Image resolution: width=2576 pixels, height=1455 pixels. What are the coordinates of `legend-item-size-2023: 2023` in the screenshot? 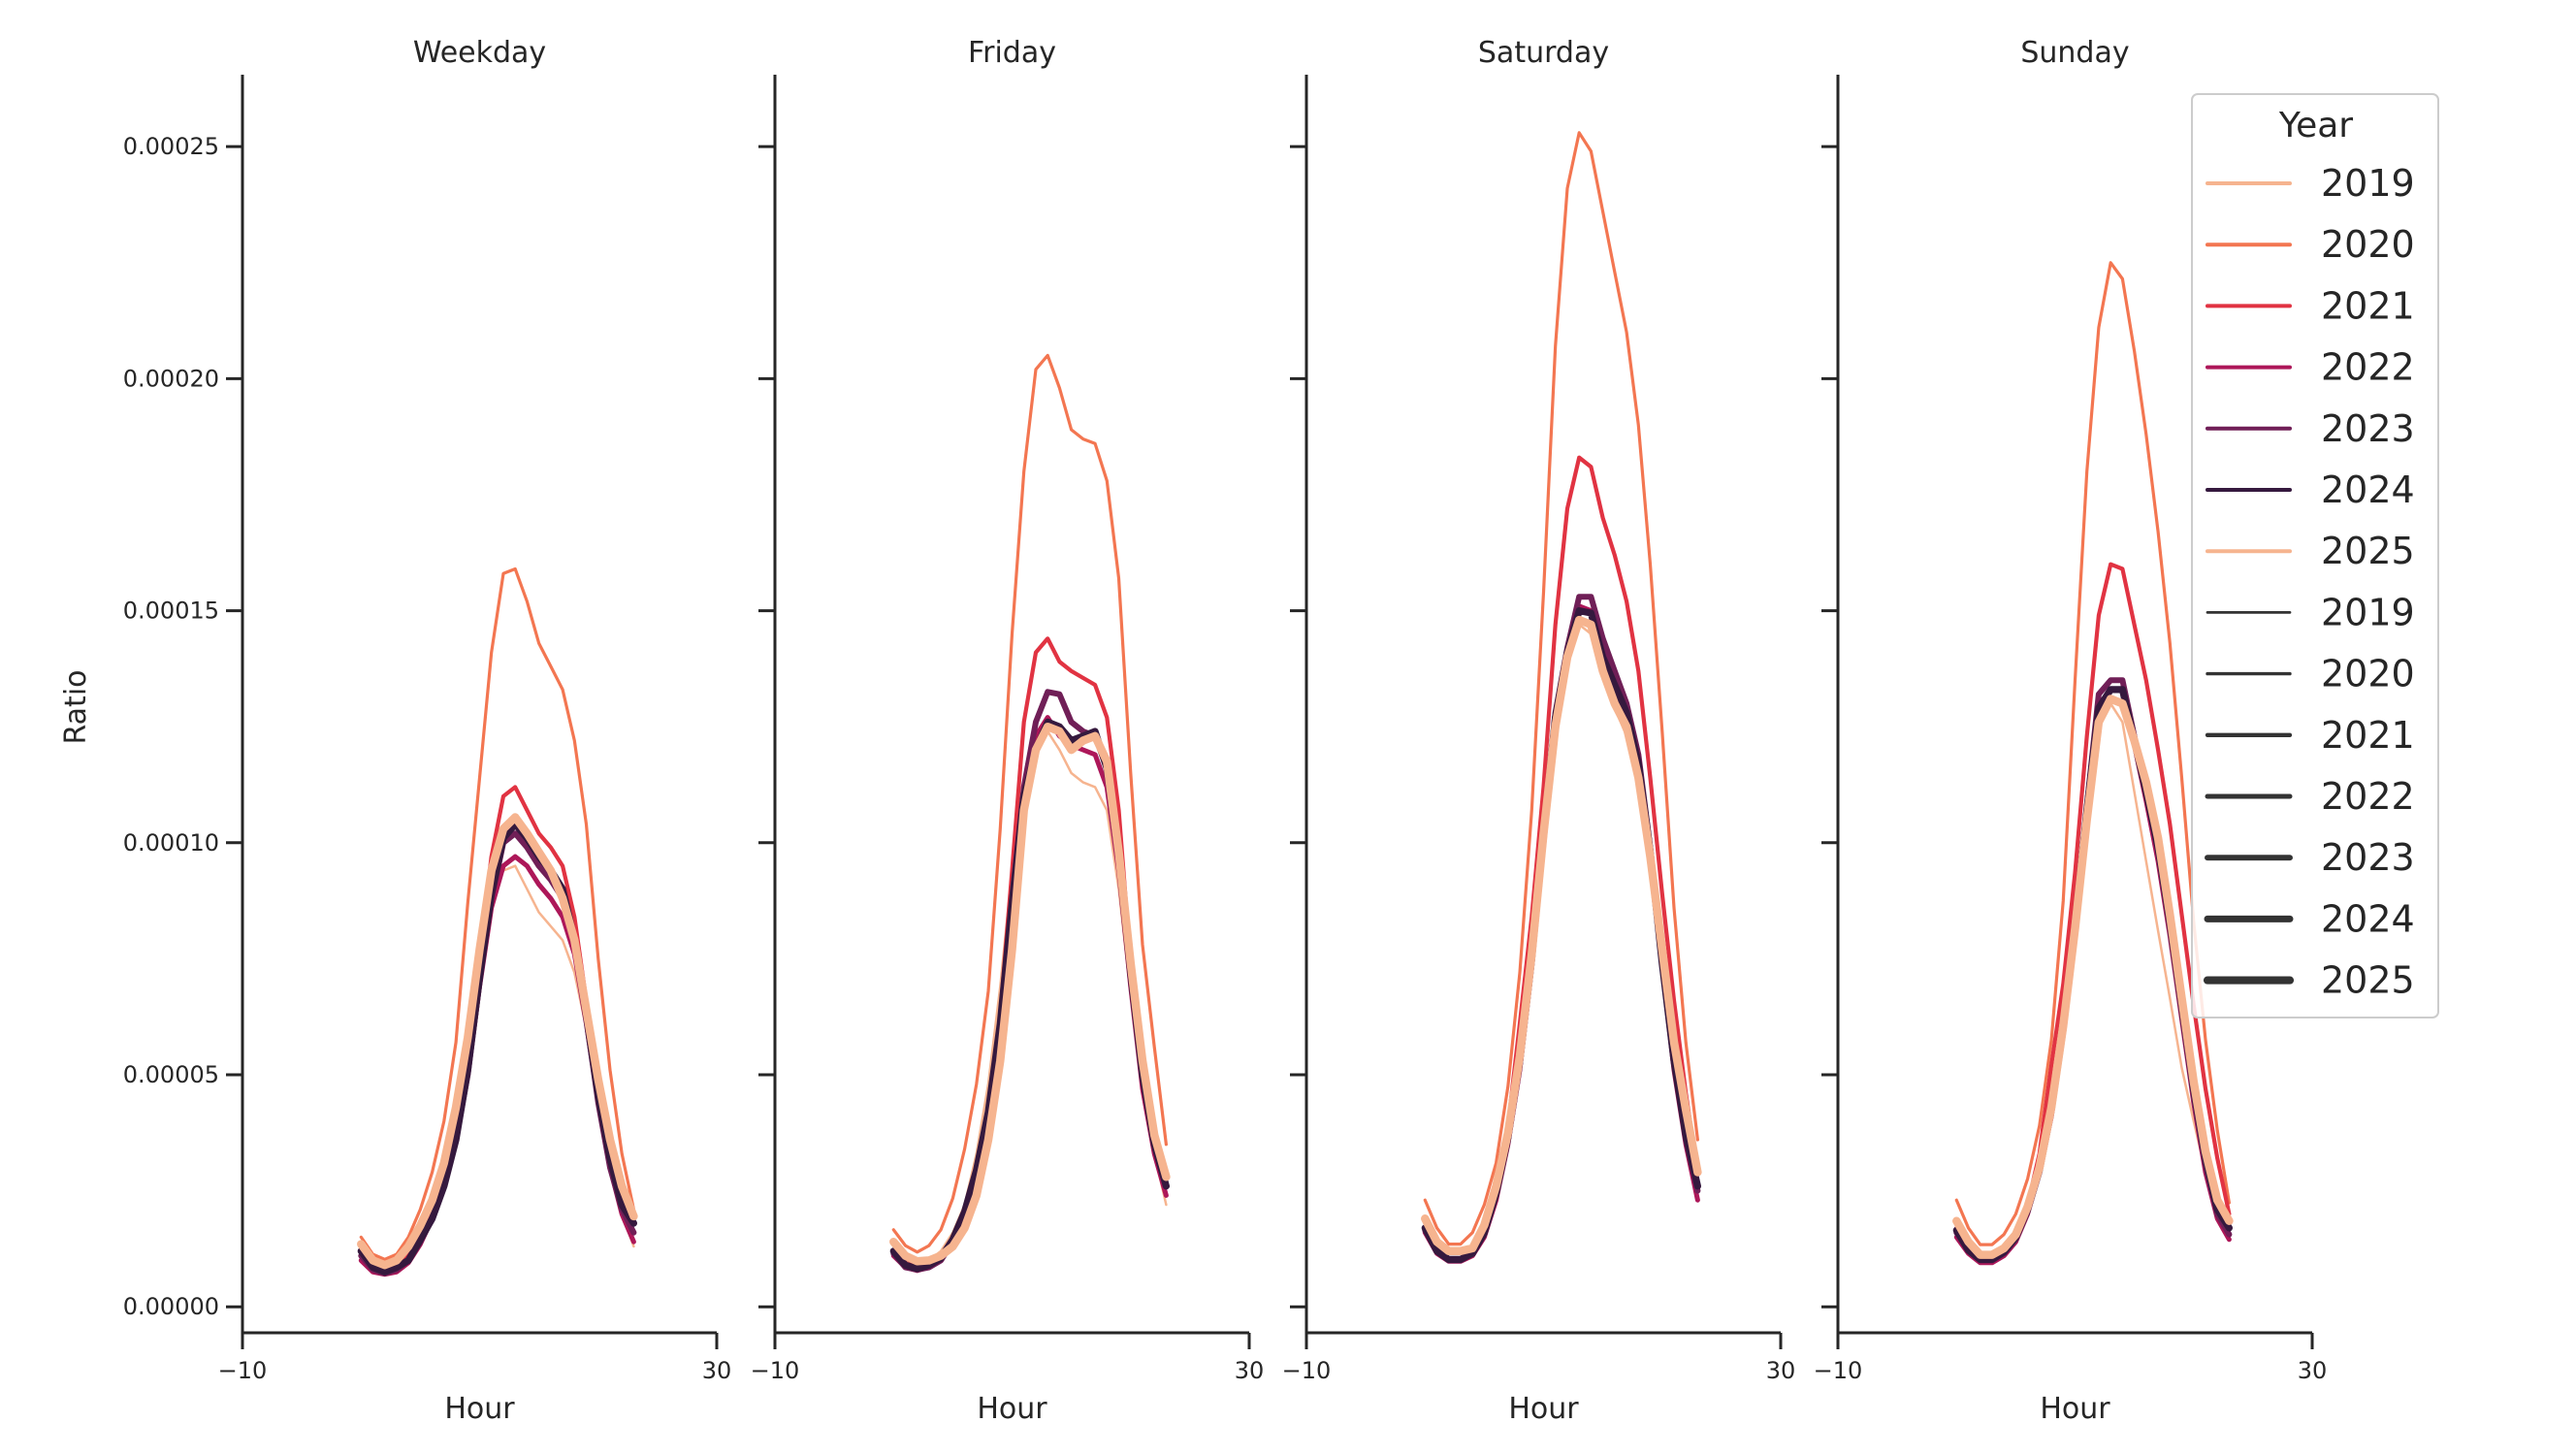 It's located at (2310, 857).